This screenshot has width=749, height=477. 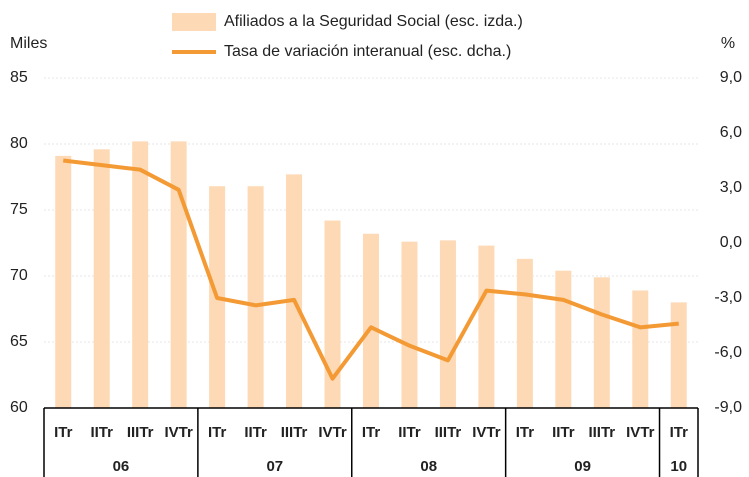 I want to click on y2-axis-label: %, so click(x=728, y=43).